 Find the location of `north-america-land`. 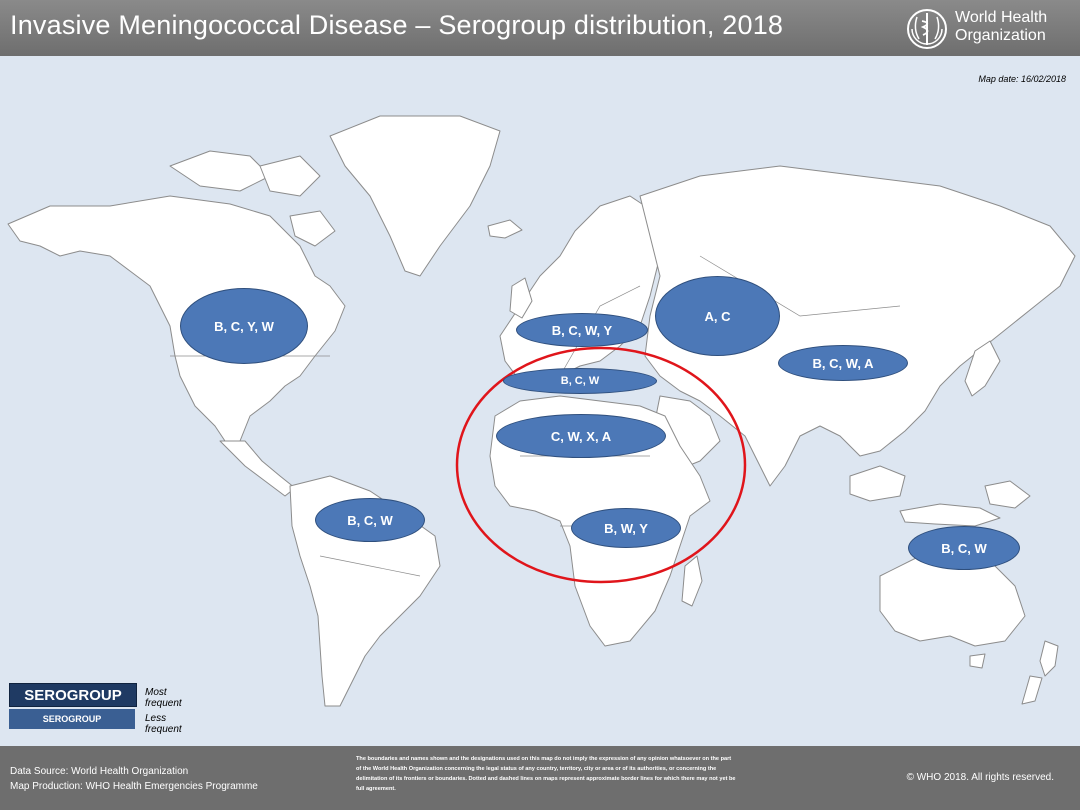

north-america-land is located at coordinates (176, 318).